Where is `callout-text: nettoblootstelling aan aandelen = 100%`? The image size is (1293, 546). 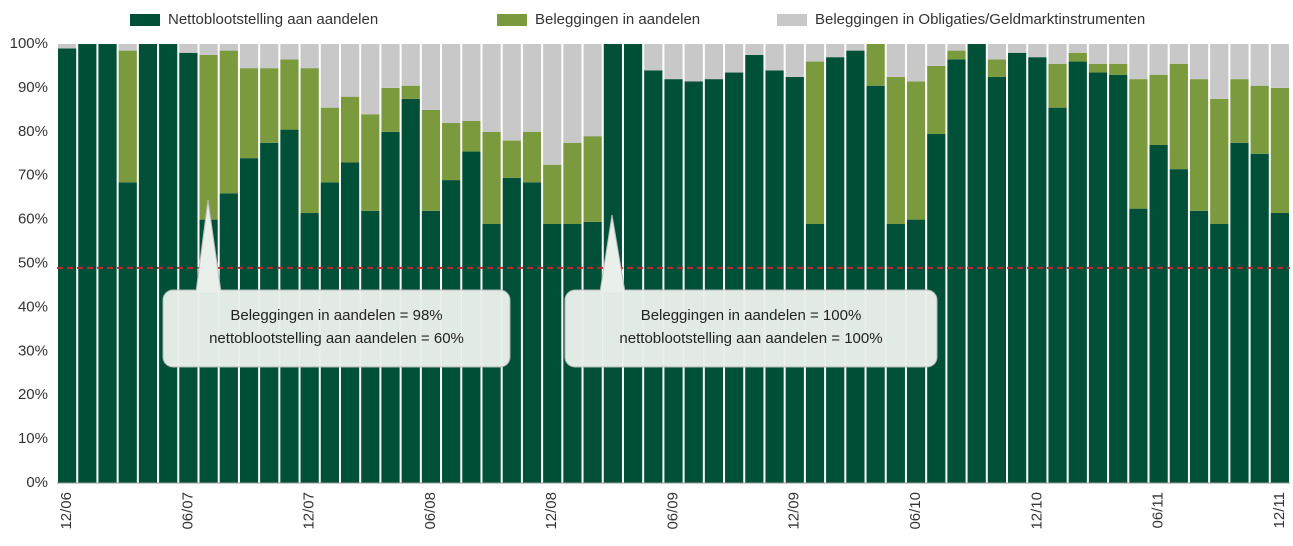 callout-text: nettoblootstelling aan aandelen = 100% is located at coordinates (750, 338).